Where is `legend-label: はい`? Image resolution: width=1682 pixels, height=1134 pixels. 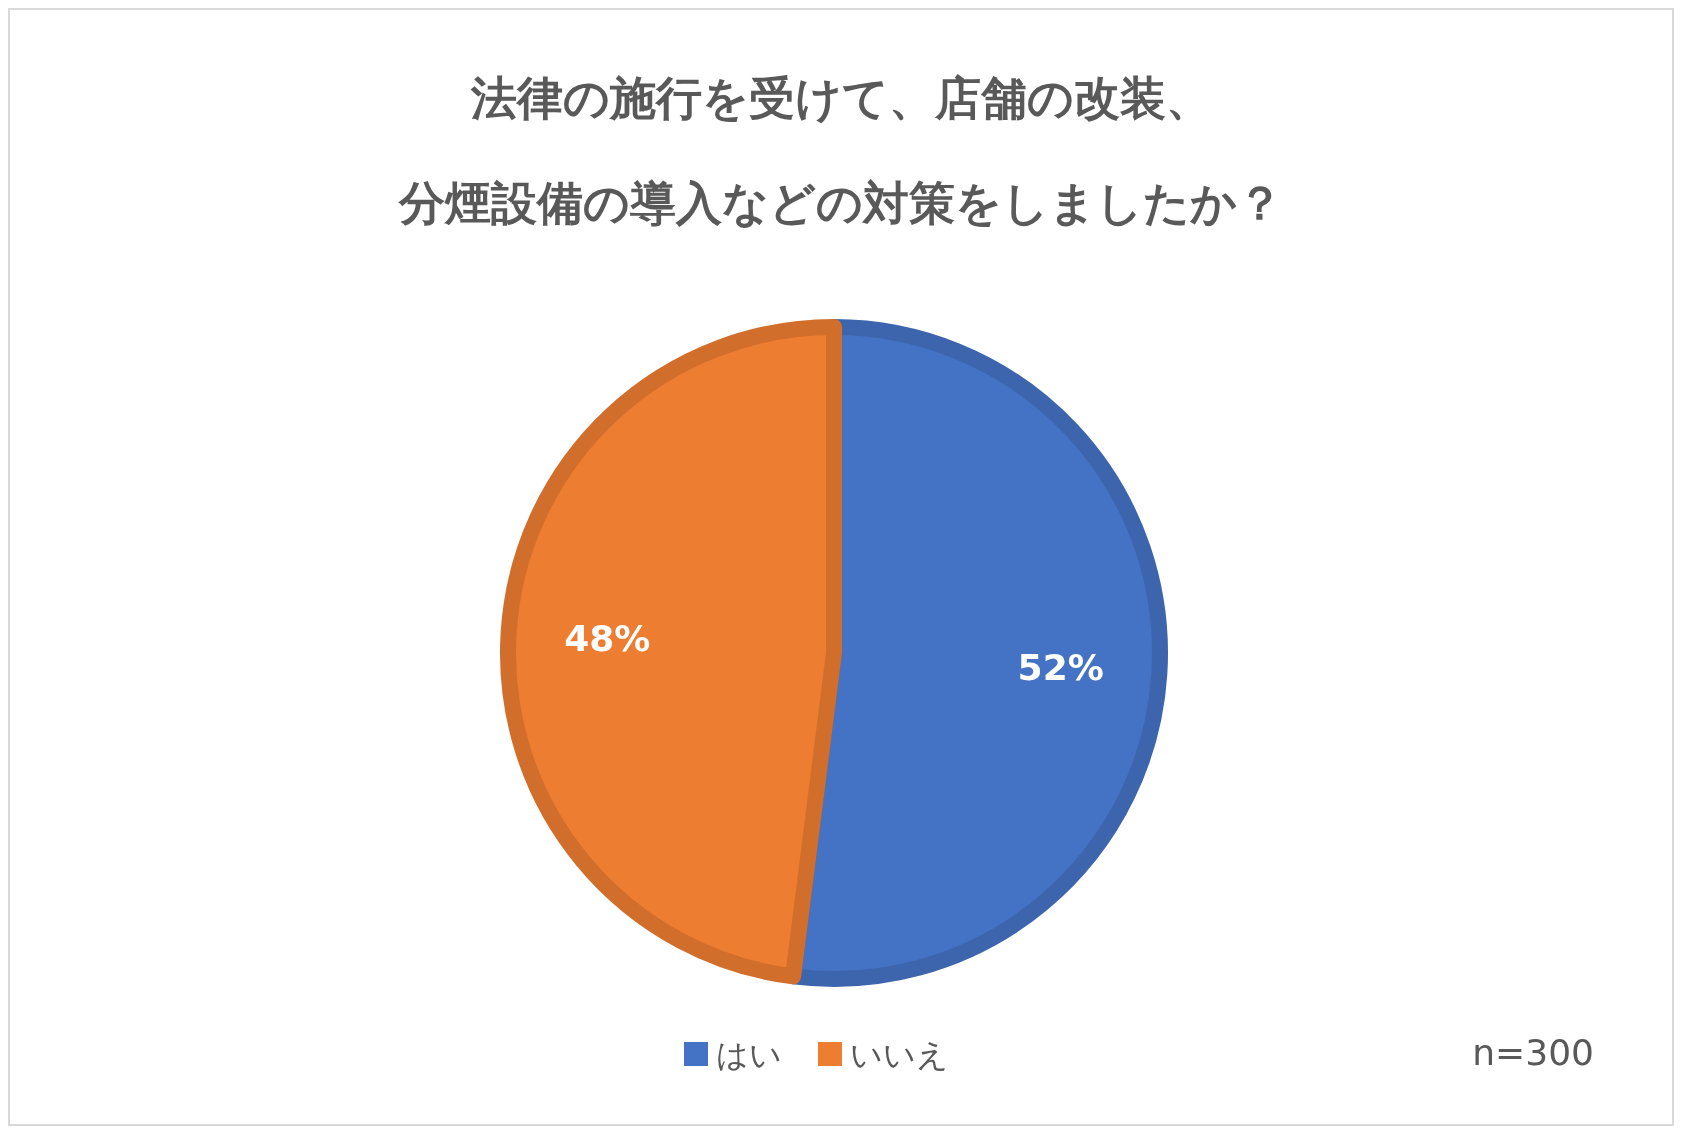
legend-label: はい is located at coordinates (749, 1055).